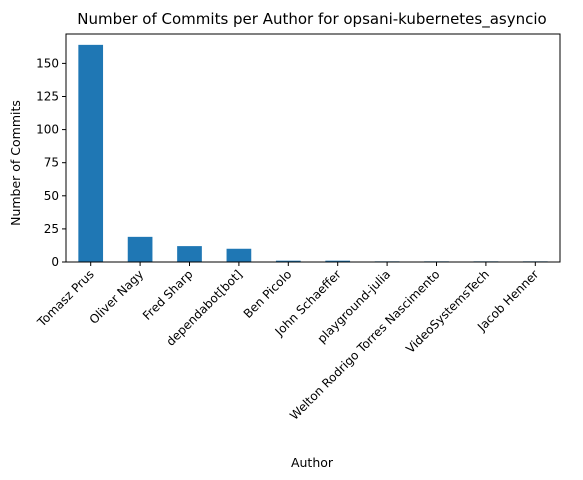 This screenshot has height=480, width=583. What do you see at coordinates (312, 462) in the screenshot?
I see `x-axis-label: Author` at bounding box center [312, 462].